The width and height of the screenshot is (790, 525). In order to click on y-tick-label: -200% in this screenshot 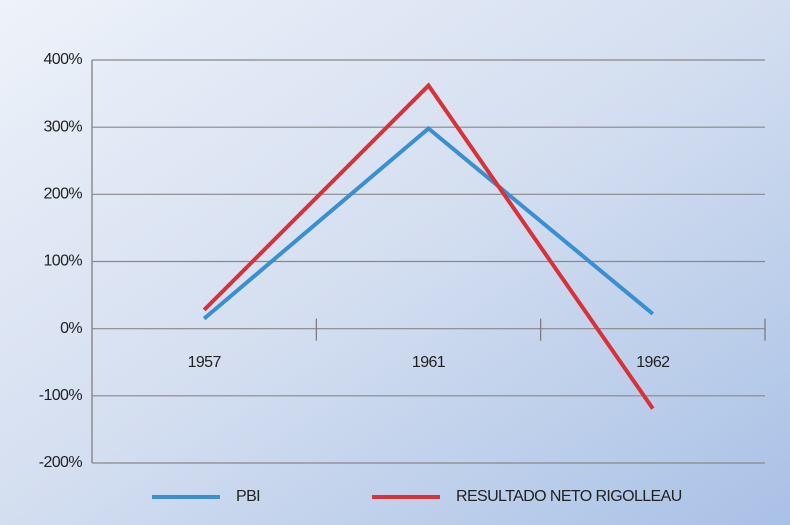, I will do `click(61, 462)`.